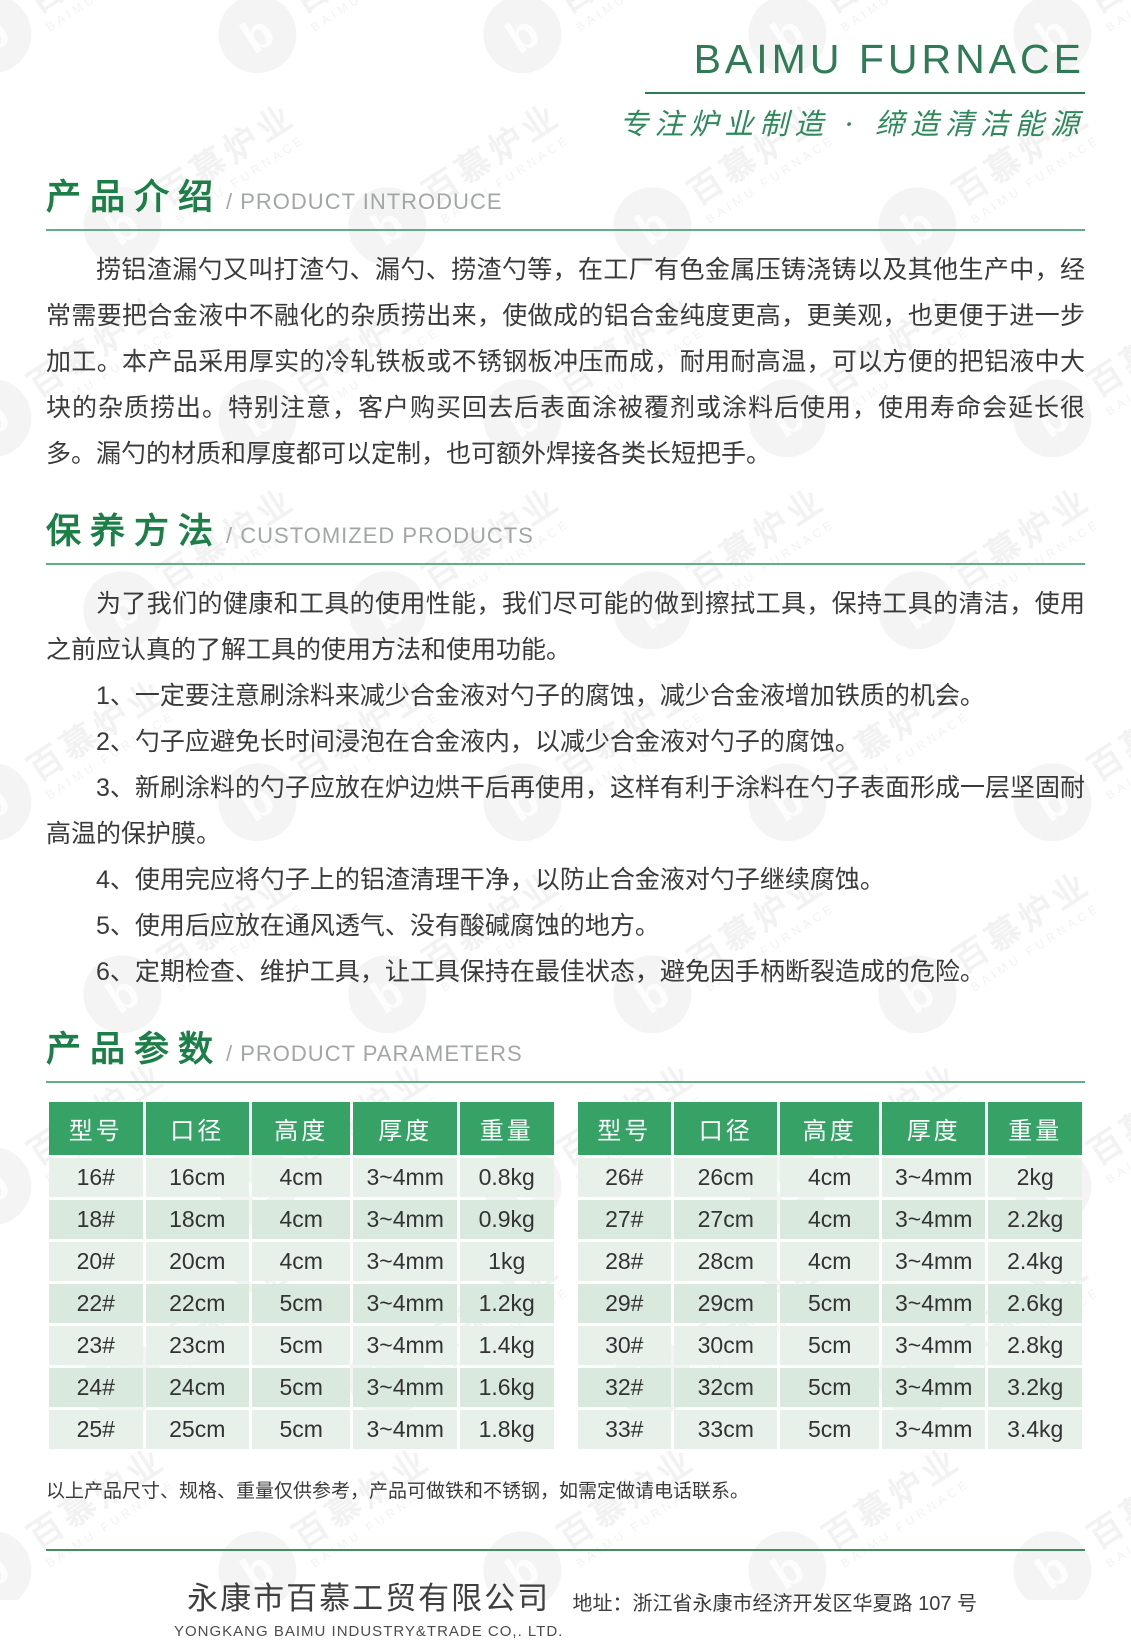  I want to click on table-cell: 30#, so click(624, 1345).